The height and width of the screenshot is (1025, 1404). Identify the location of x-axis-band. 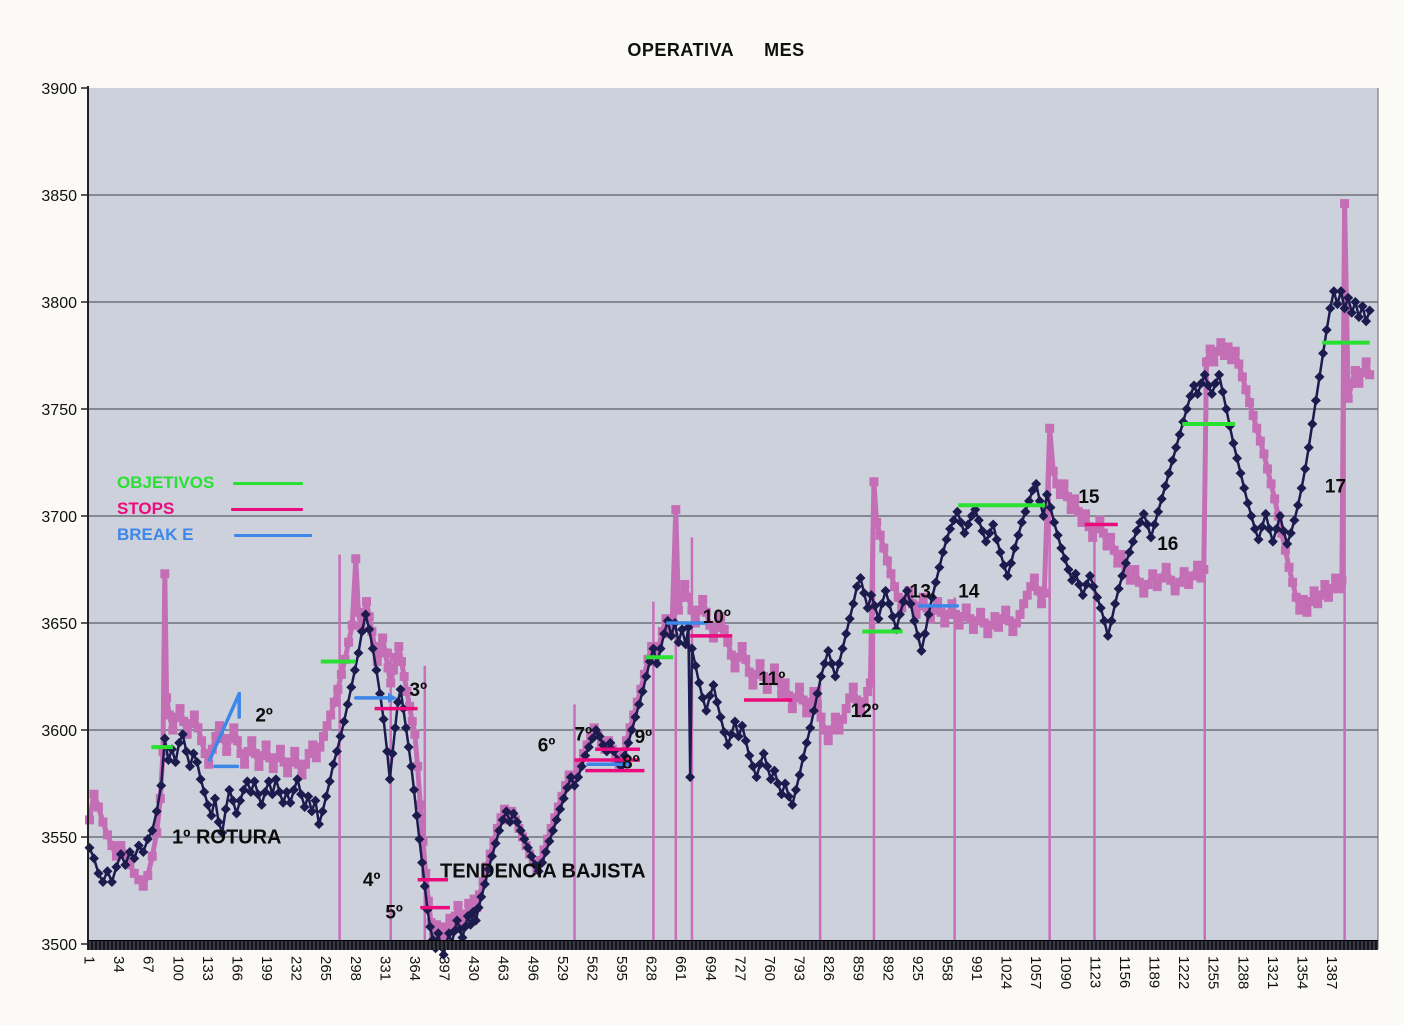
(733, 945).